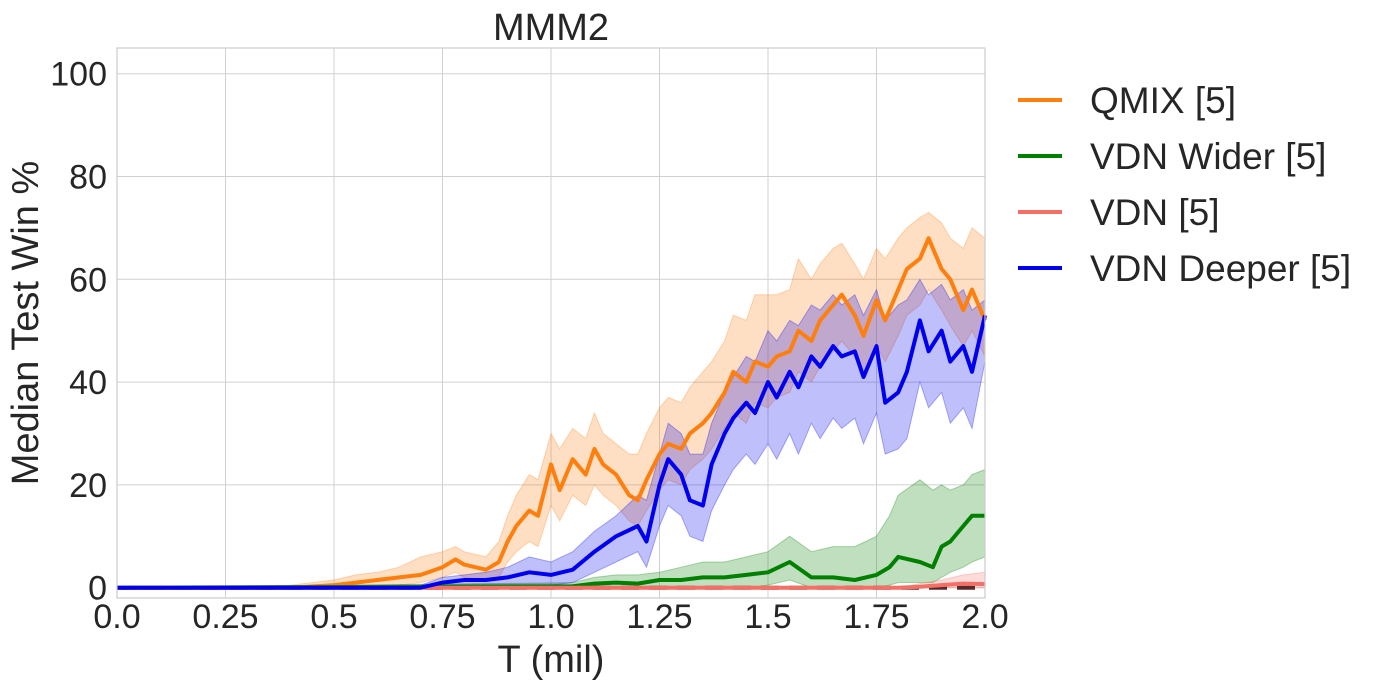 The height and width of the screenshot is (689, 1389). I want to click on x-tick-label: 1.25, so click(659, 617).